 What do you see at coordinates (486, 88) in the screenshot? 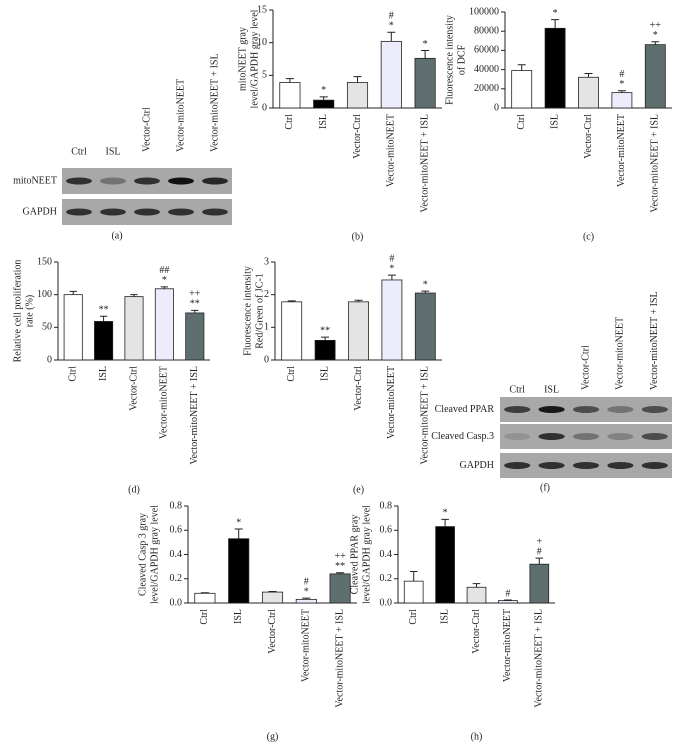
I see `y-tick-label: 20000` at bounding box center [486, 88].